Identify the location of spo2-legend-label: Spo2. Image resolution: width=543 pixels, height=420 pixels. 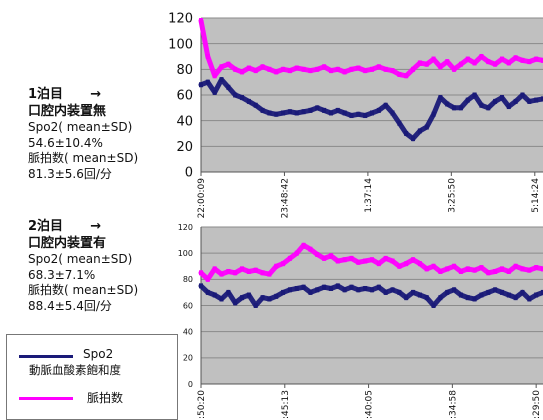
(98, 354).